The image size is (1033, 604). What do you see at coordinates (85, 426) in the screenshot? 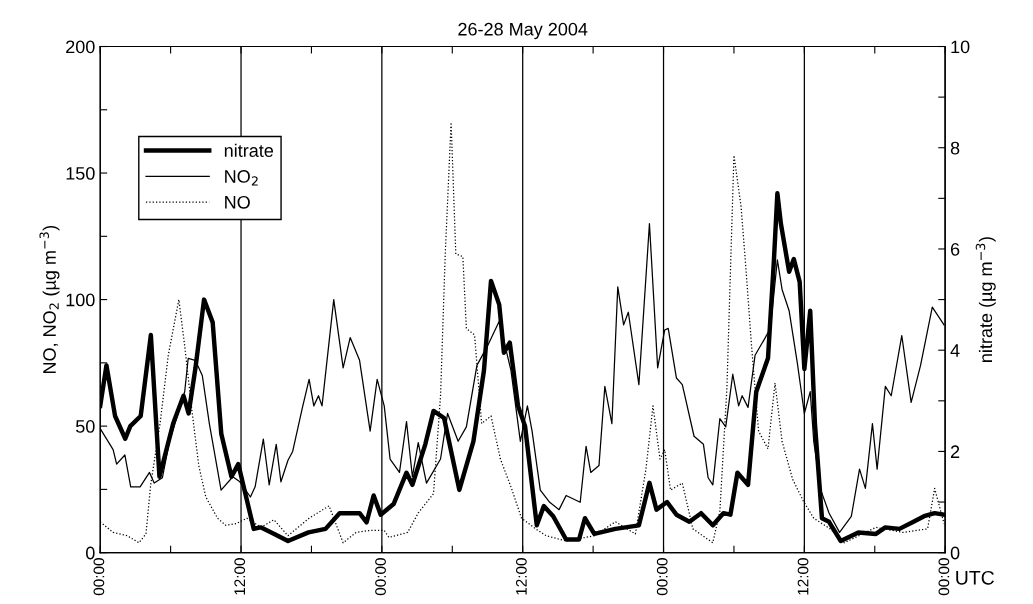
I see `y-tick-label: 50` at bounding box center [85, 426].